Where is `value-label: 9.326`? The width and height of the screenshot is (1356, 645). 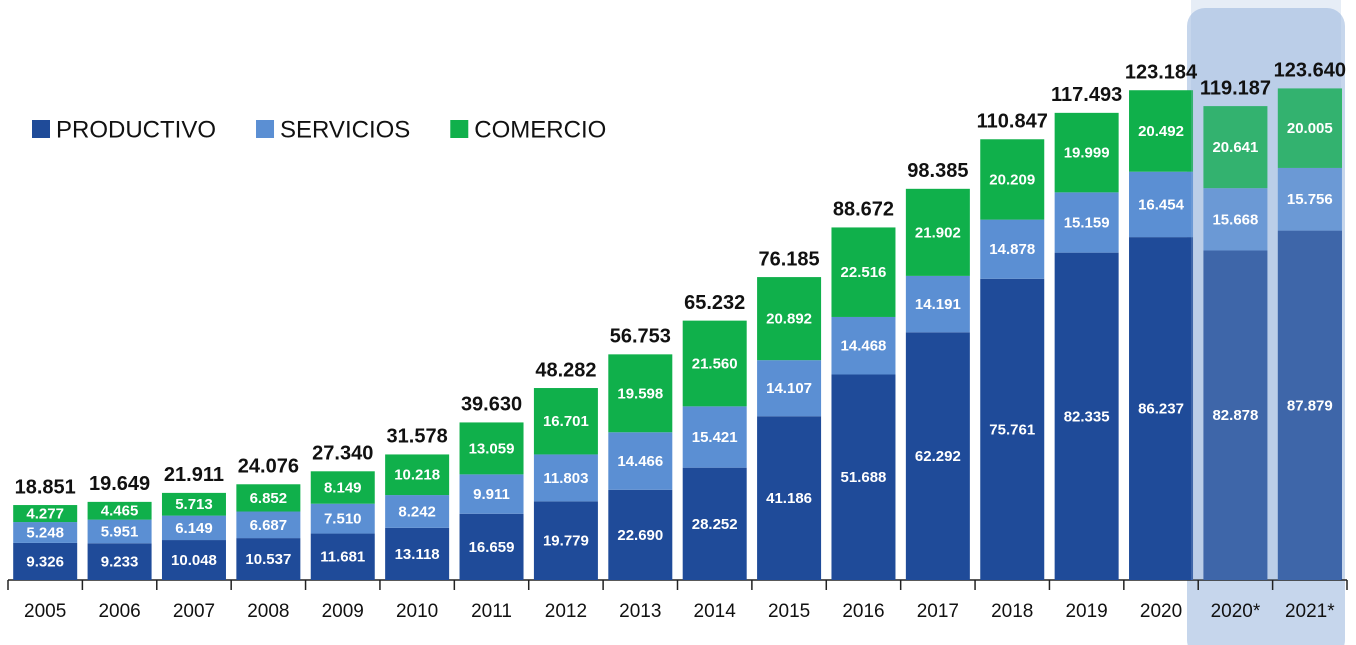
value-label: 9.326 is located at coordinates (45, 561).